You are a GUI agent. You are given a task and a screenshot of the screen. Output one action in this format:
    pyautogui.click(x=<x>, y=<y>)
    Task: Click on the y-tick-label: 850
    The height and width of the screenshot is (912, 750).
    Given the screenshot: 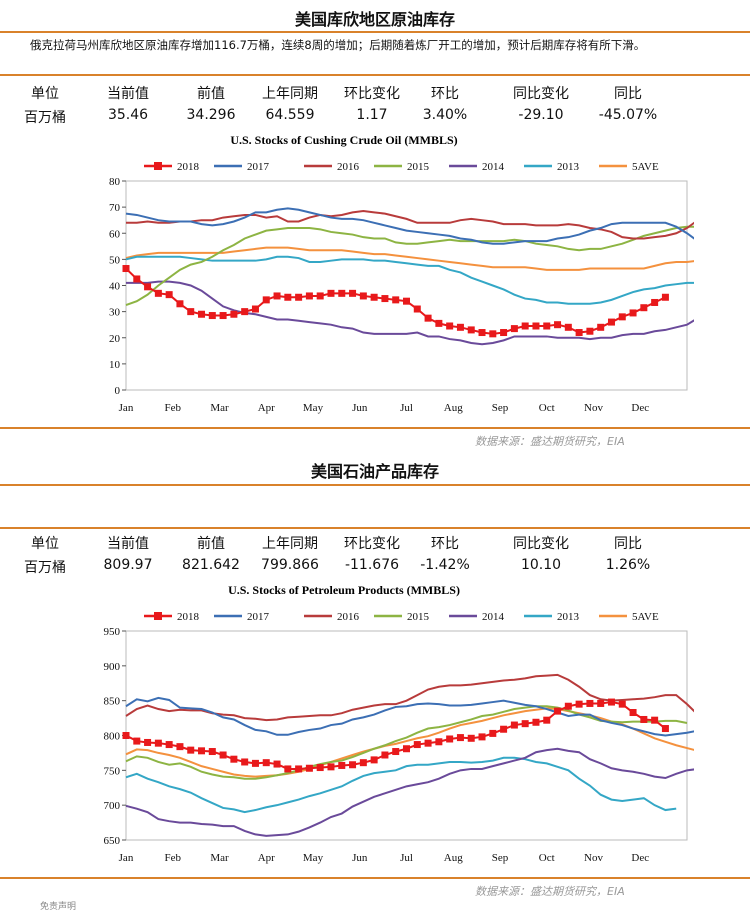 What is the action you would take?
    pyautogui.click(x=112, y=702)
    